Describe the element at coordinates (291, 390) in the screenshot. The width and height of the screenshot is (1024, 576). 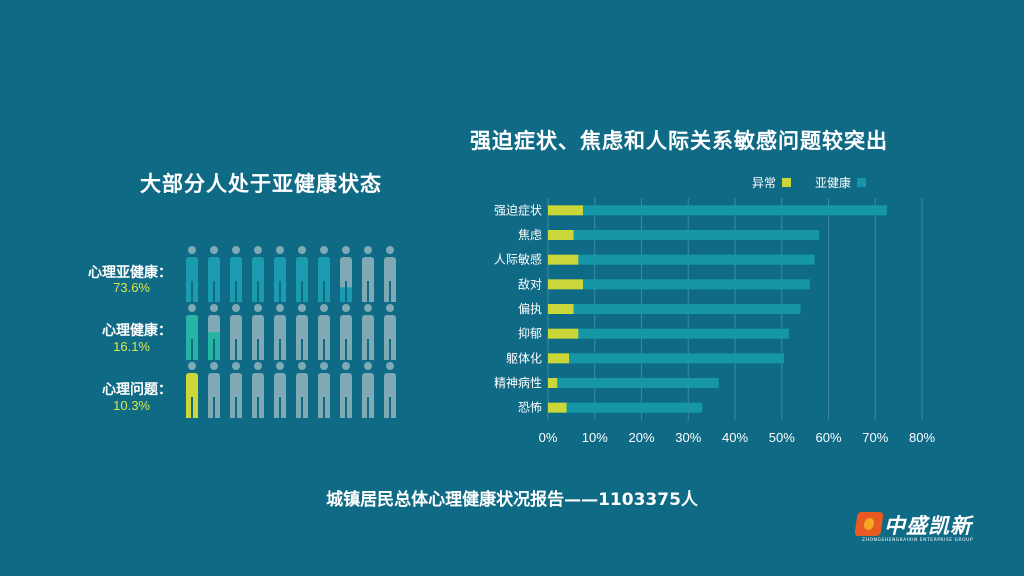
I see `people-row-problem` at that location.